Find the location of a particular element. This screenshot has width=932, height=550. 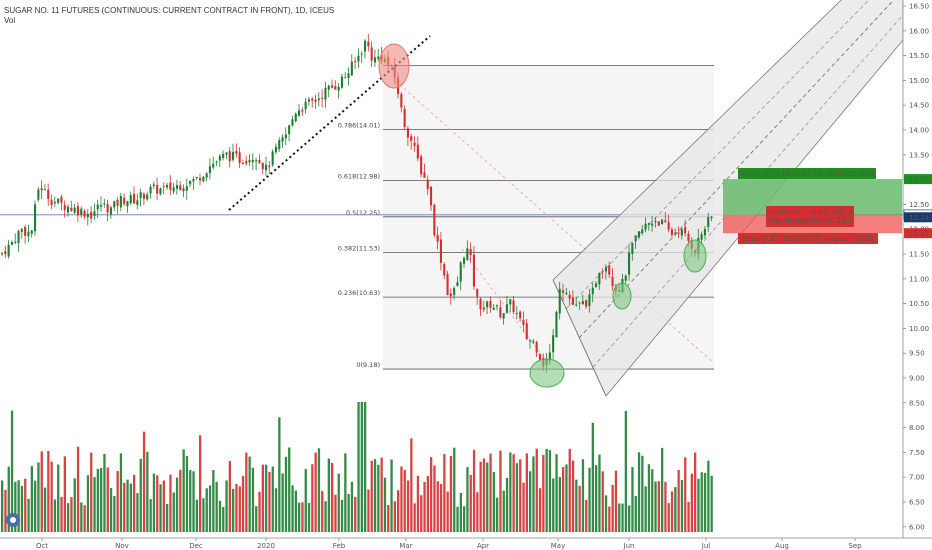

target-label: Target: 0.72 (5.86%) 72, Amount: 1000 is located at coordinates (806, 174).